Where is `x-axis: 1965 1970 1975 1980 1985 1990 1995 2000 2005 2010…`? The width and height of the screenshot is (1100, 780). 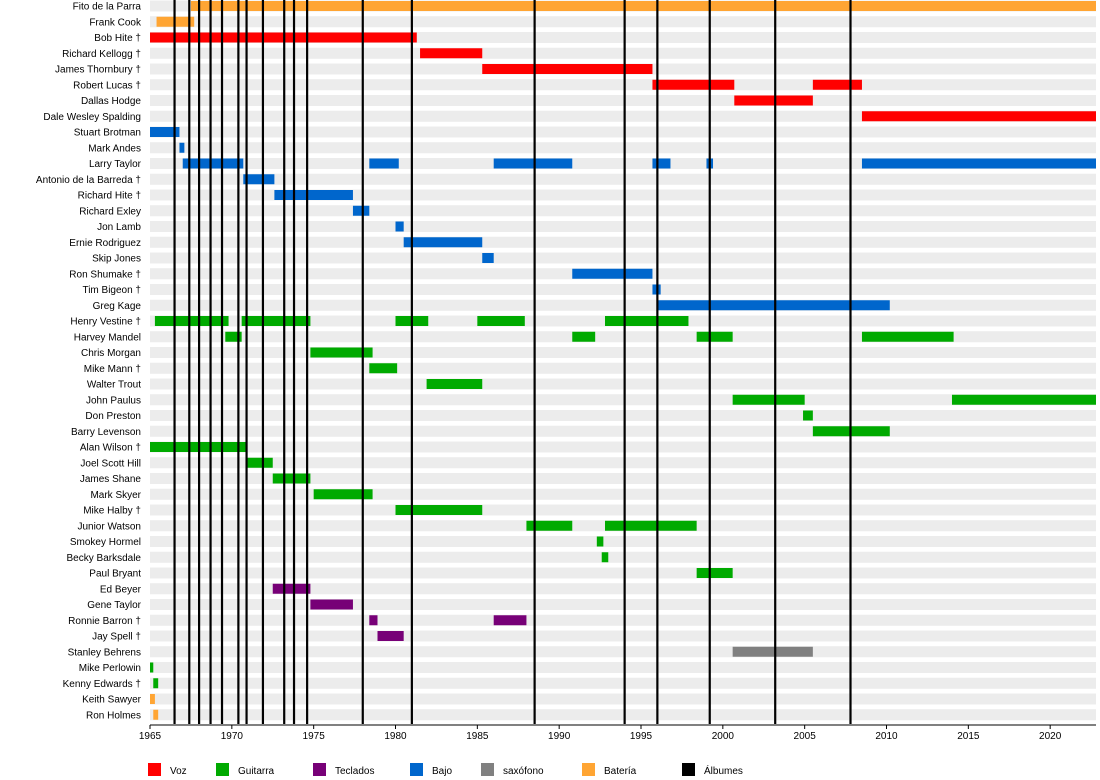 x-axis: 1965 1970 1975 1980 1985 1990 1995 2000 2005 2010… is located at coordinates (617, 733).